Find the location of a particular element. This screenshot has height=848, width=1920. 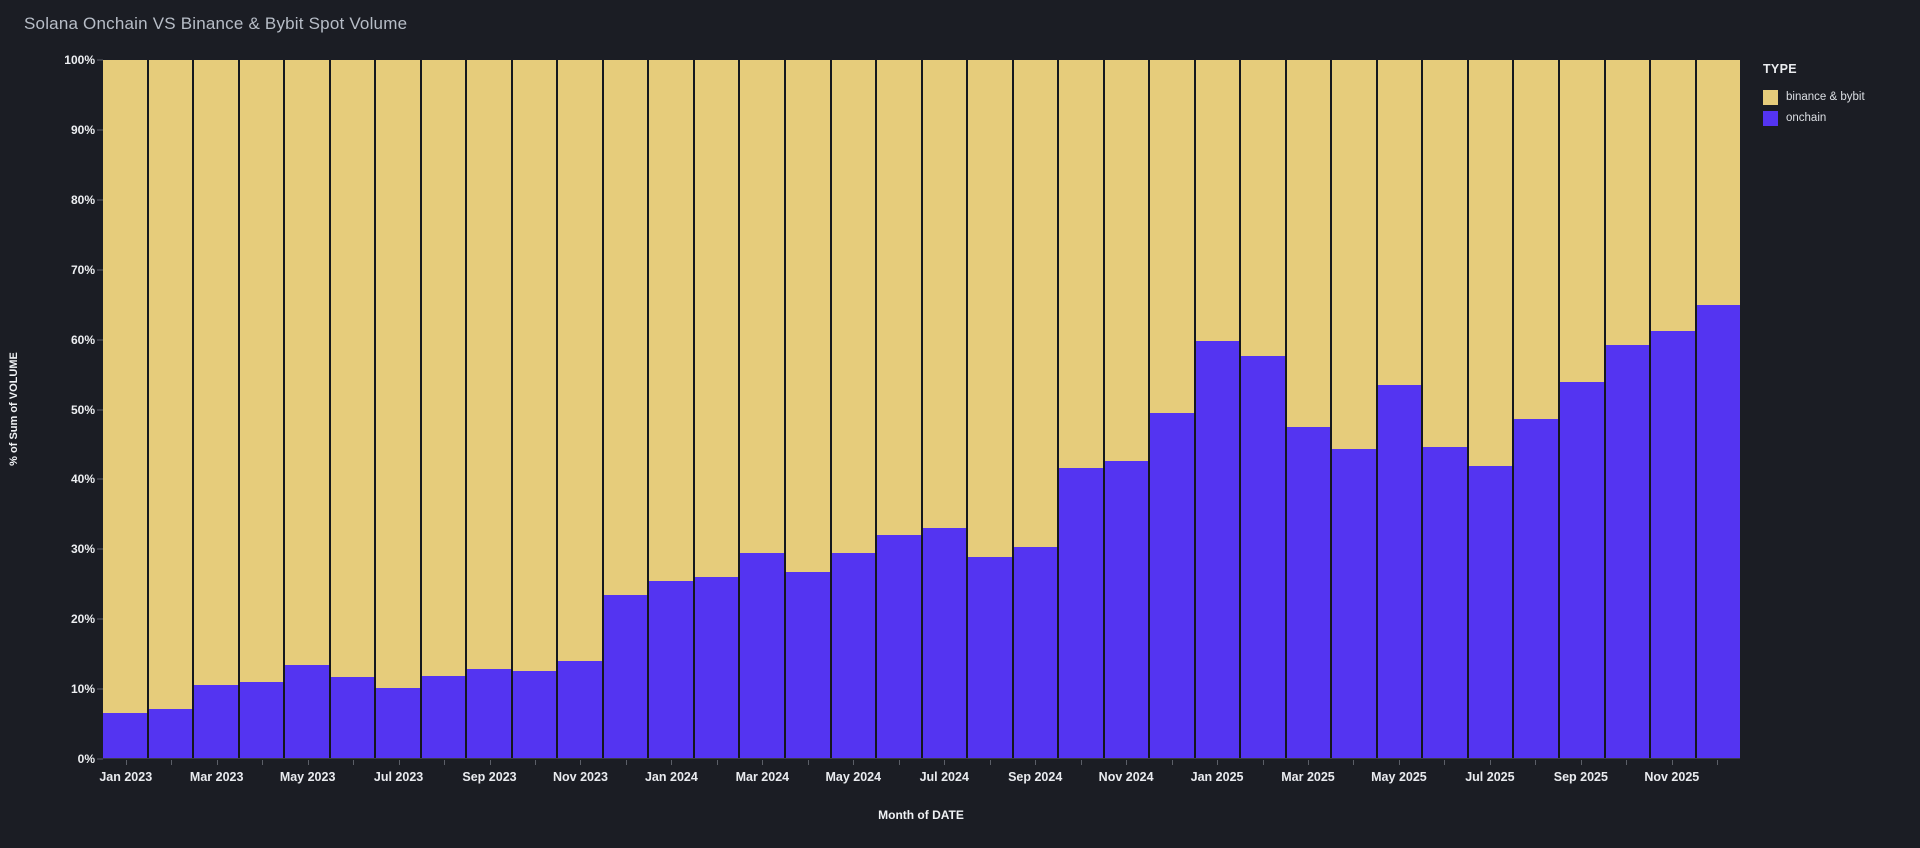

bar-oct-2025 is located at coordinates (1626, 409).